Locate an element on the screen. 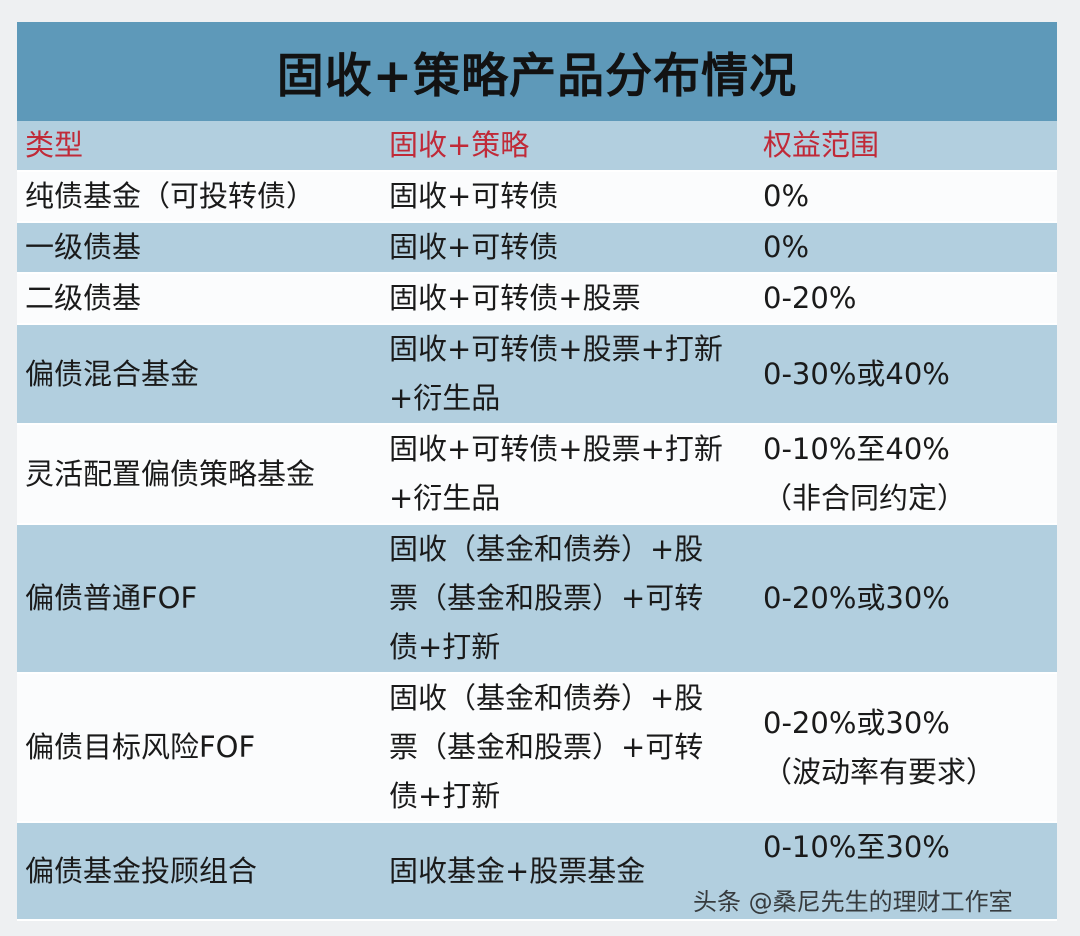  cell-strategy: 固收+可转债+股票 is located at coordinates (566, 299).